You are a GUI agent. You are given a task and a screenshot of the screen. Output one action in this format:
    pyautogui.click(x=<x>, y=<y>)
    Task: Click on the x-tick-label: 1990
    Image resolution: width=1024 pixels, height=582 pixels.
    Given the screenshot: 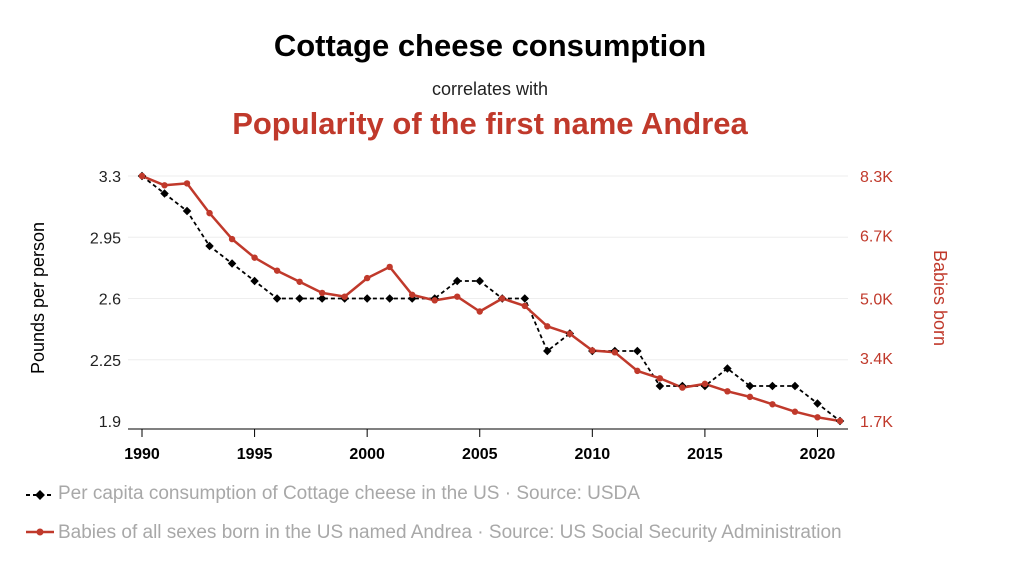 What is the action you would take?
    pyautogui.click(x=142, y=454)
    